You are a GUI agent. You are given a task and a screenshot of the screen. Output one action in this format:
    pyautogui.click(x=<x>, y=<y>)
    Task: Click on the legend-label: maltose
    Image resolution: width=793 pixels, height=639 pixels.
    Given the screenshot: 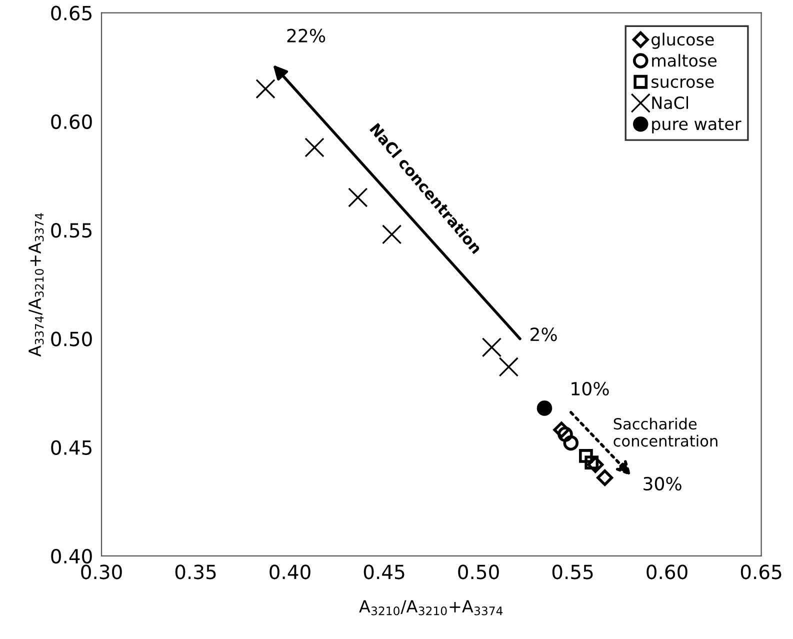 What is the action you would take?
    pyautogui.click(x=684, y=60)
    